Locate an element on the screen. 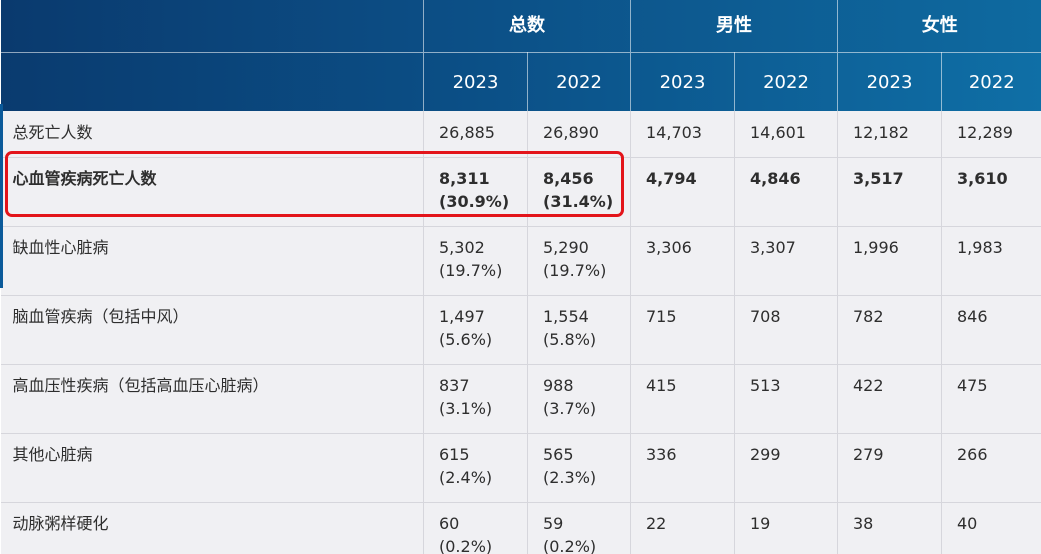  cell-value: 415 is located at coordinates (661, 385).